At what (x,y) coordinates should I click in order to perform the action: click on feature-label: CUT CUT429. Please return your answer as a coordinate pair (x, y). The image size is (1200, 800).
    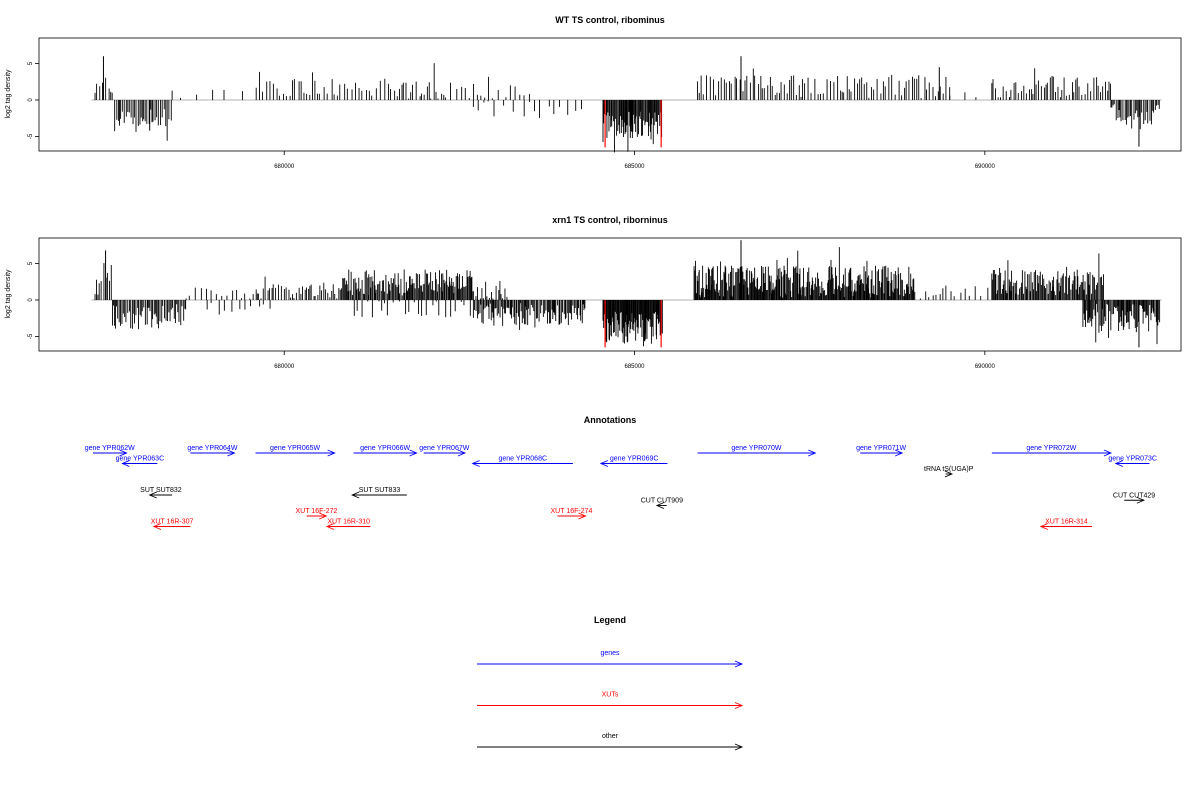
    Looking at the image, I should click on (1134, 495).